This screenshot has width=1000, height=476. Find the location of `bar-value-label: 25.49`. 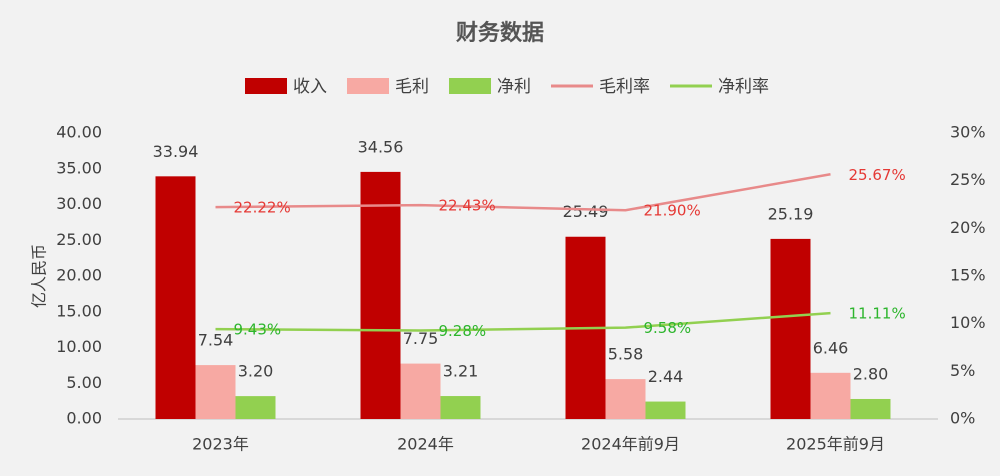

bar-value-label: 25.49 is located at coordinates (586, 211).